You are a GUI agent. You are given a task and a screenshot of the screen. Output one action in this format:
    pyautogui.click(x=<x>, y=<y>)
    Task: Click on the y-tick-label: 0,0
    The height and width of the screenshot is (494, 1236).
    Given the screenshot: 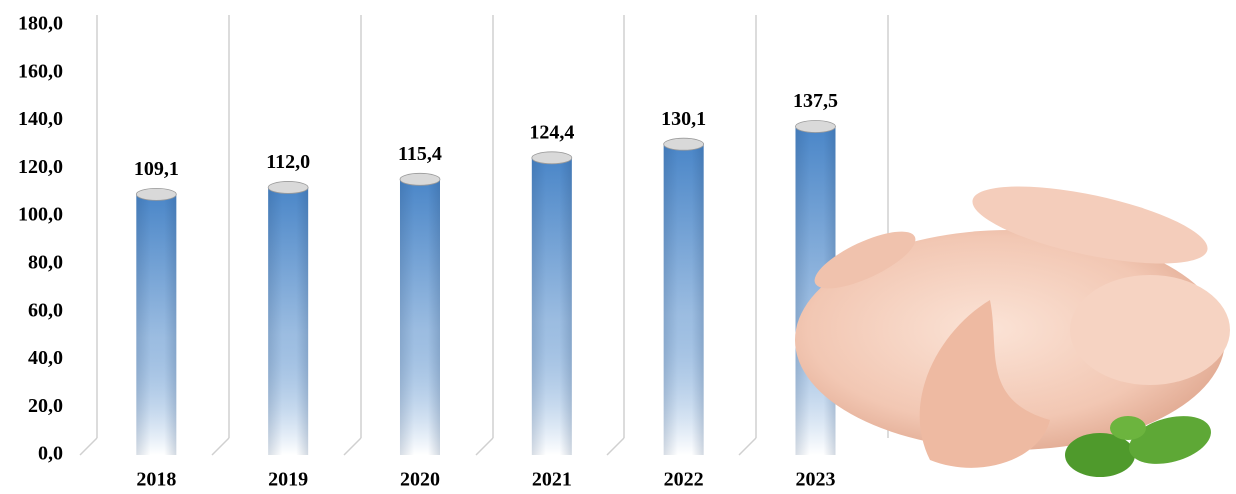 What is the action you would take?
    pyautogui.click(x=50, y=454)
    